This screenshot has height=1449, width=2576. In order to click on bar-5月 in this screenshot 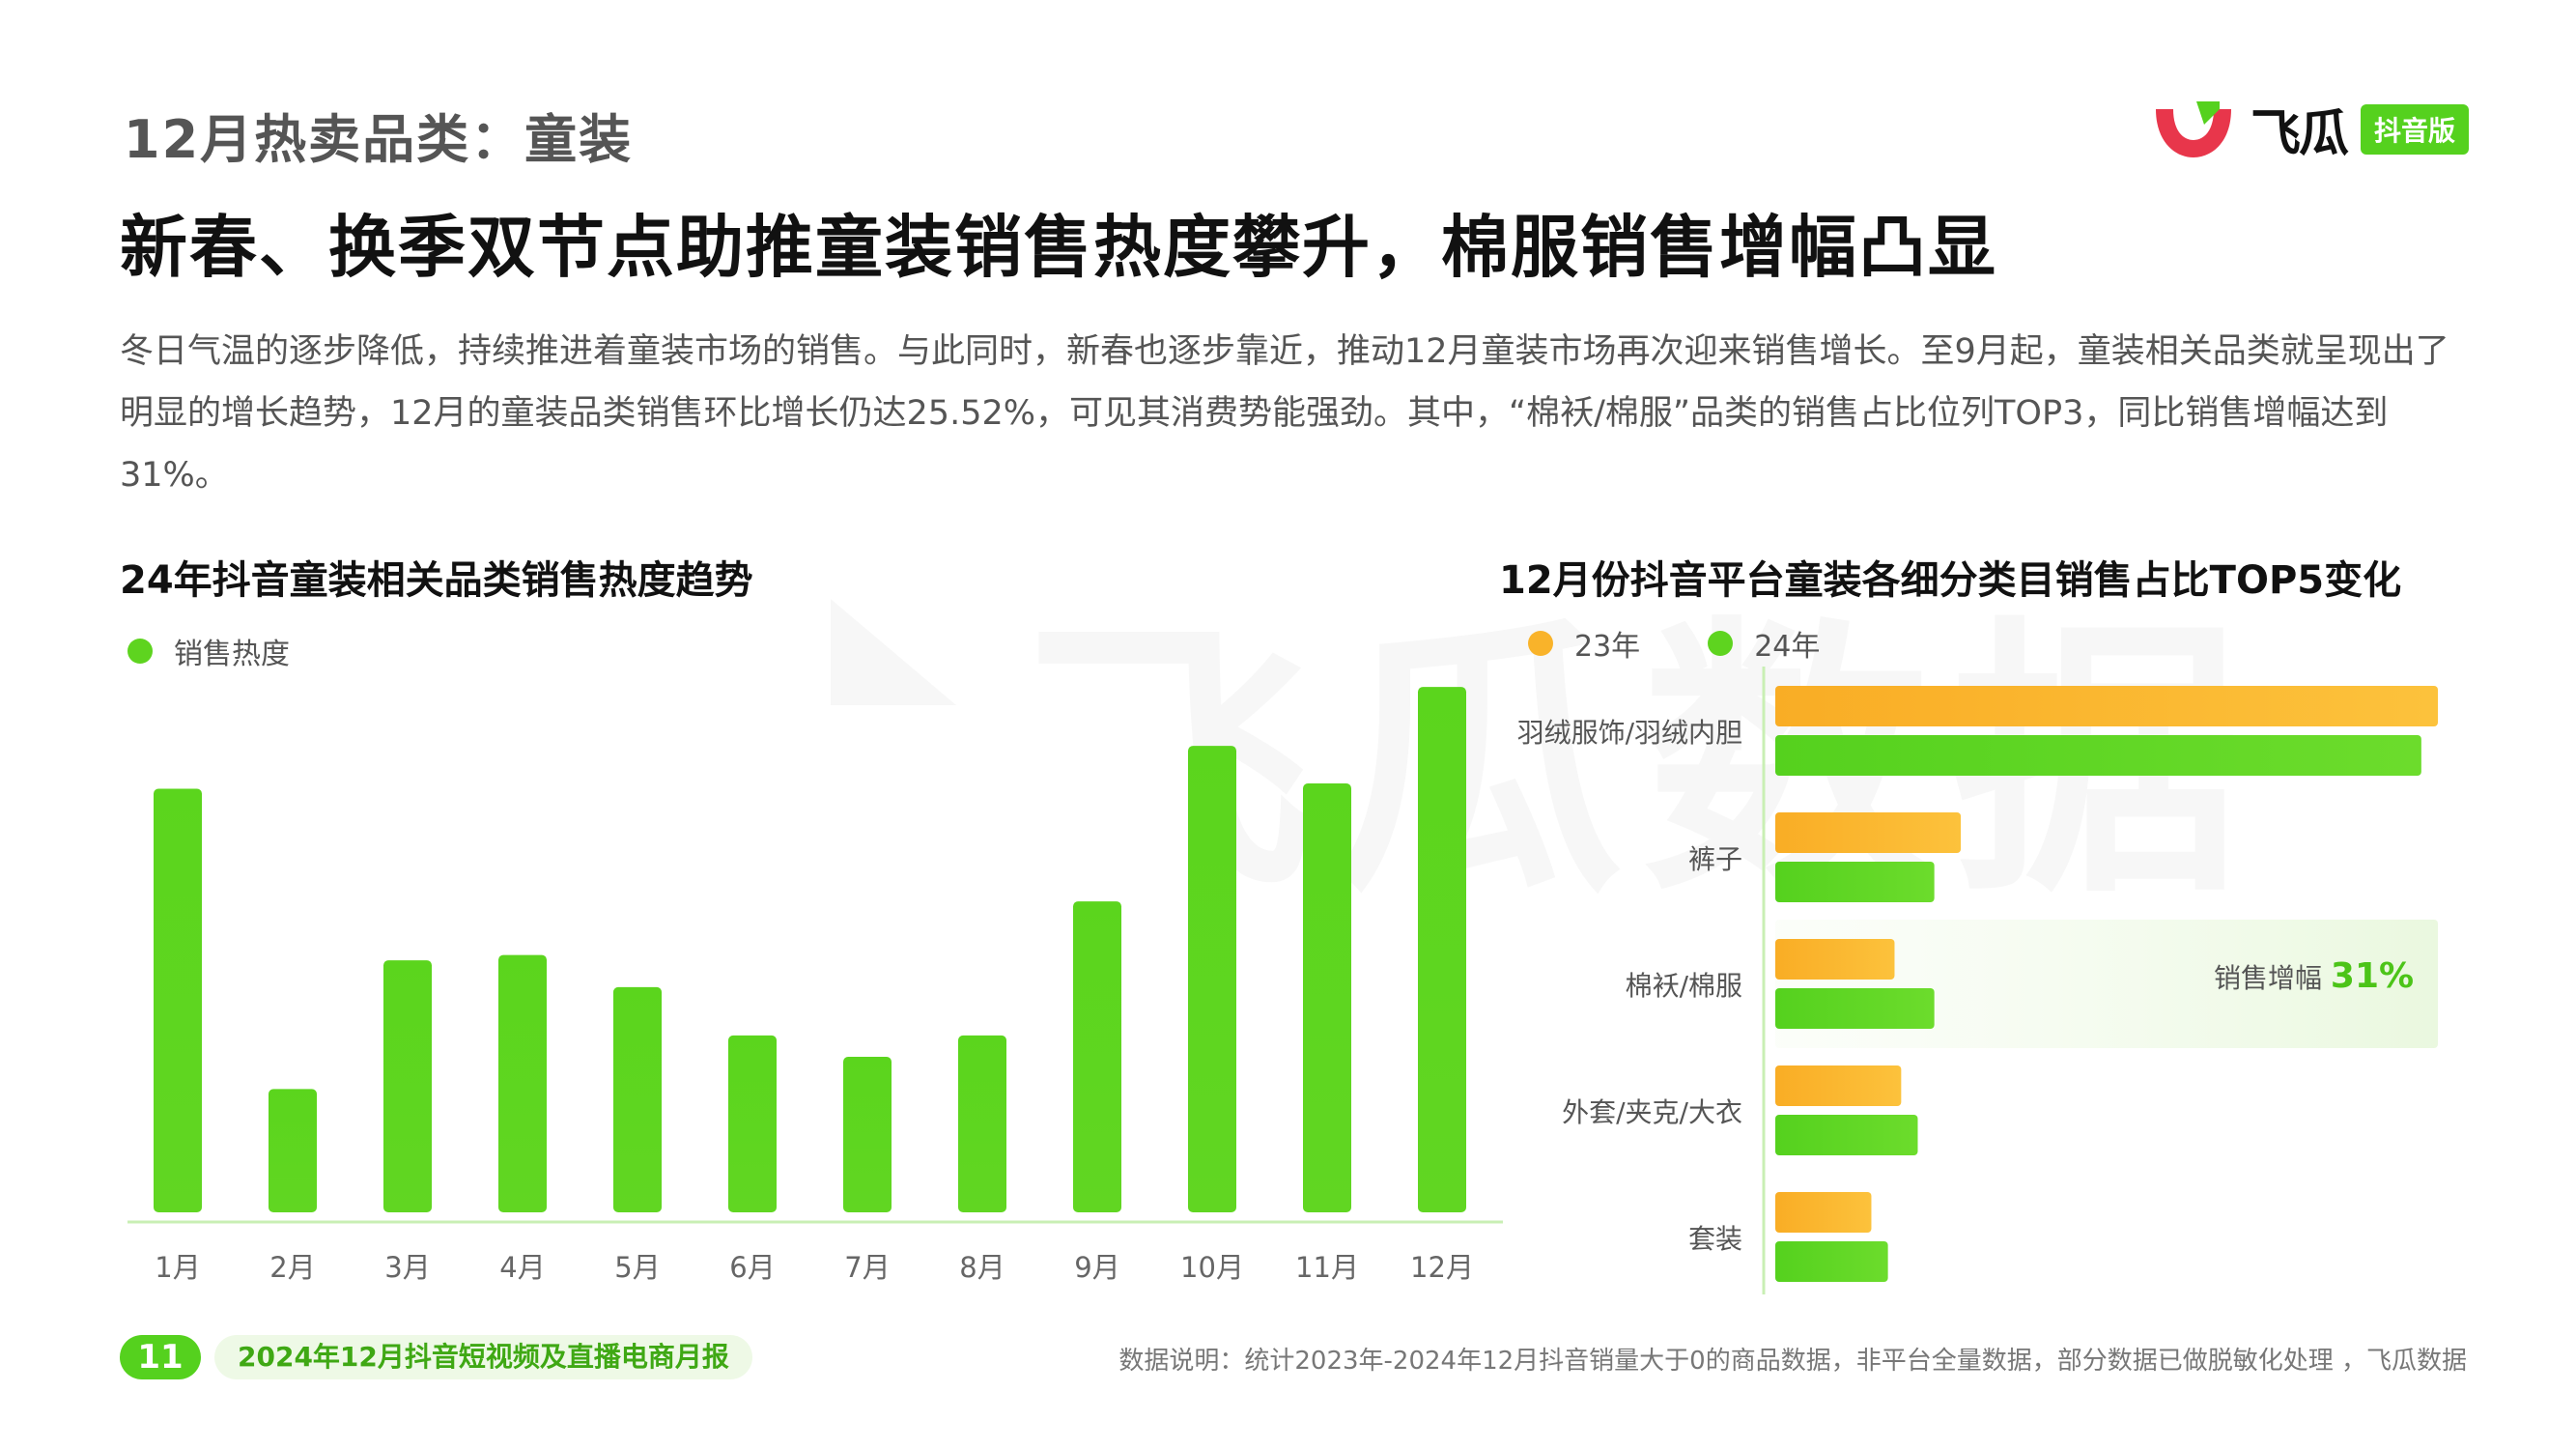, I will do `click(637, 1099)`.